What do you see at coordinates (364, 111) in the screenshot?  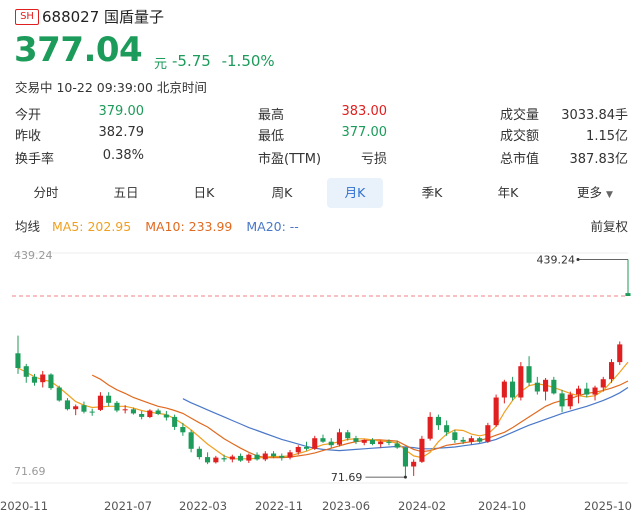 I see `quote-value: 383.00` at bounding box center [364, 111].